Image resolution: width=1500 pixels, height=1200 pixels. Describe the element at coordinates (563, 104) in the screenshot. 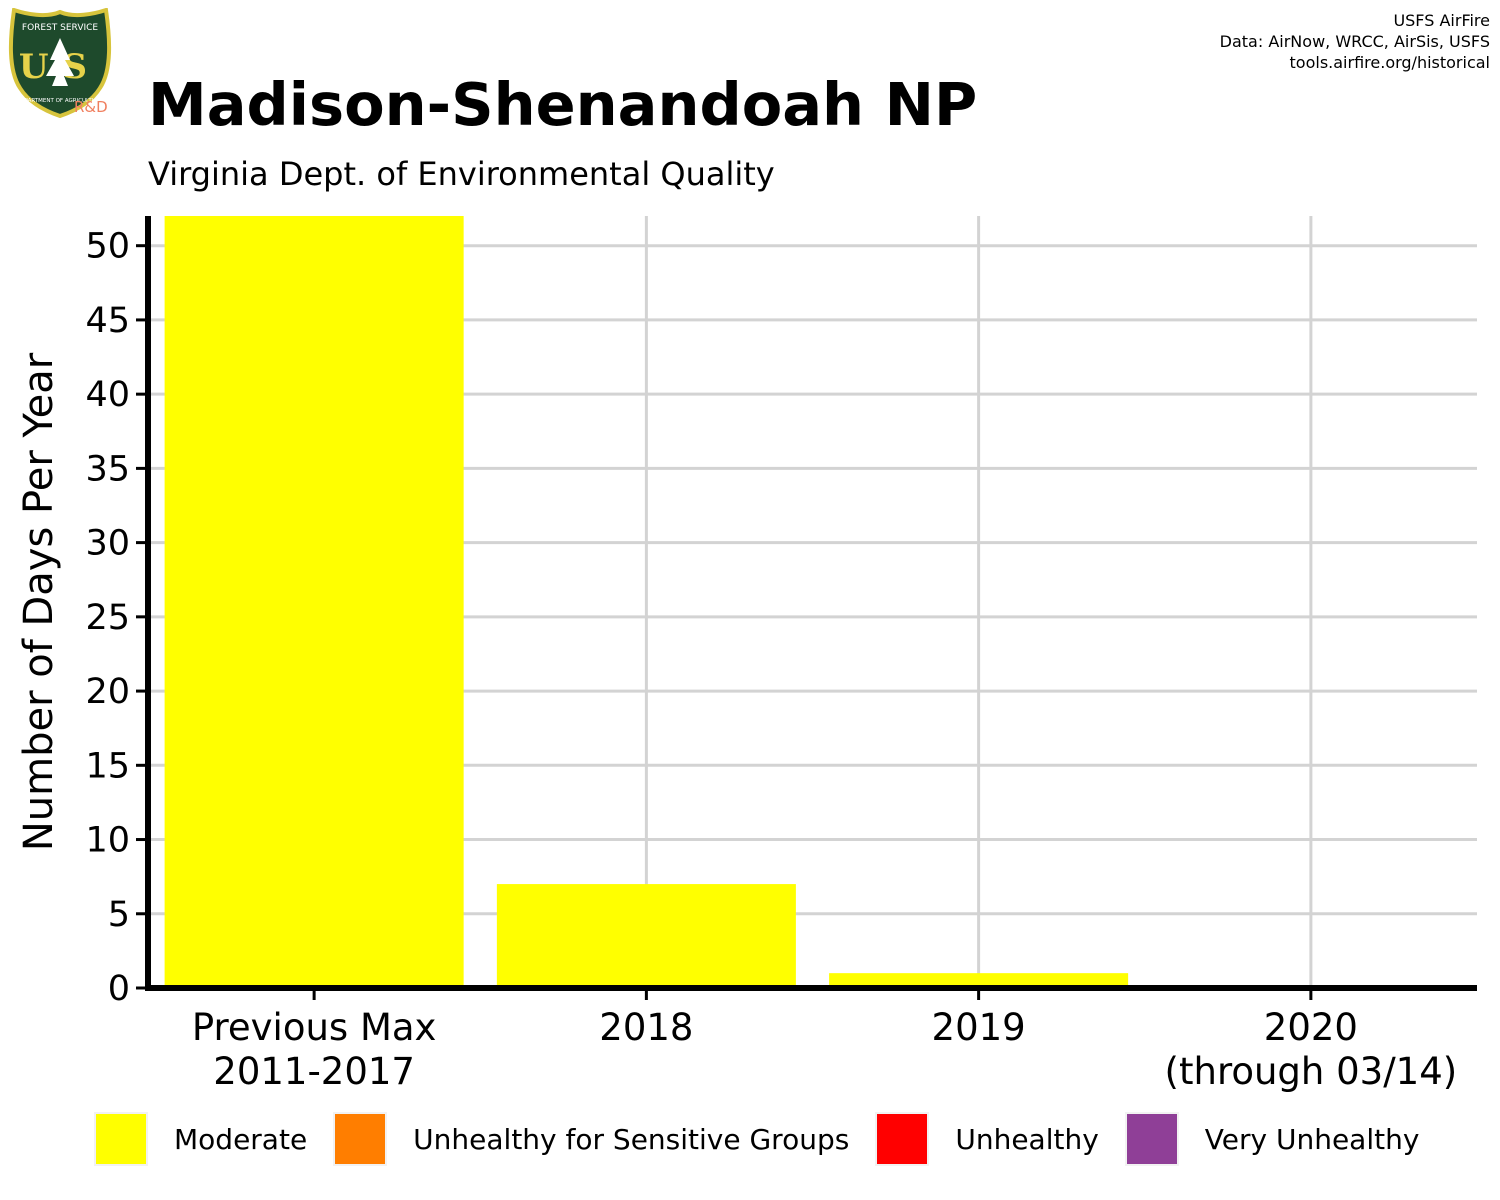

I see `chart-title: Madison-Shenandoah NP` at that location.